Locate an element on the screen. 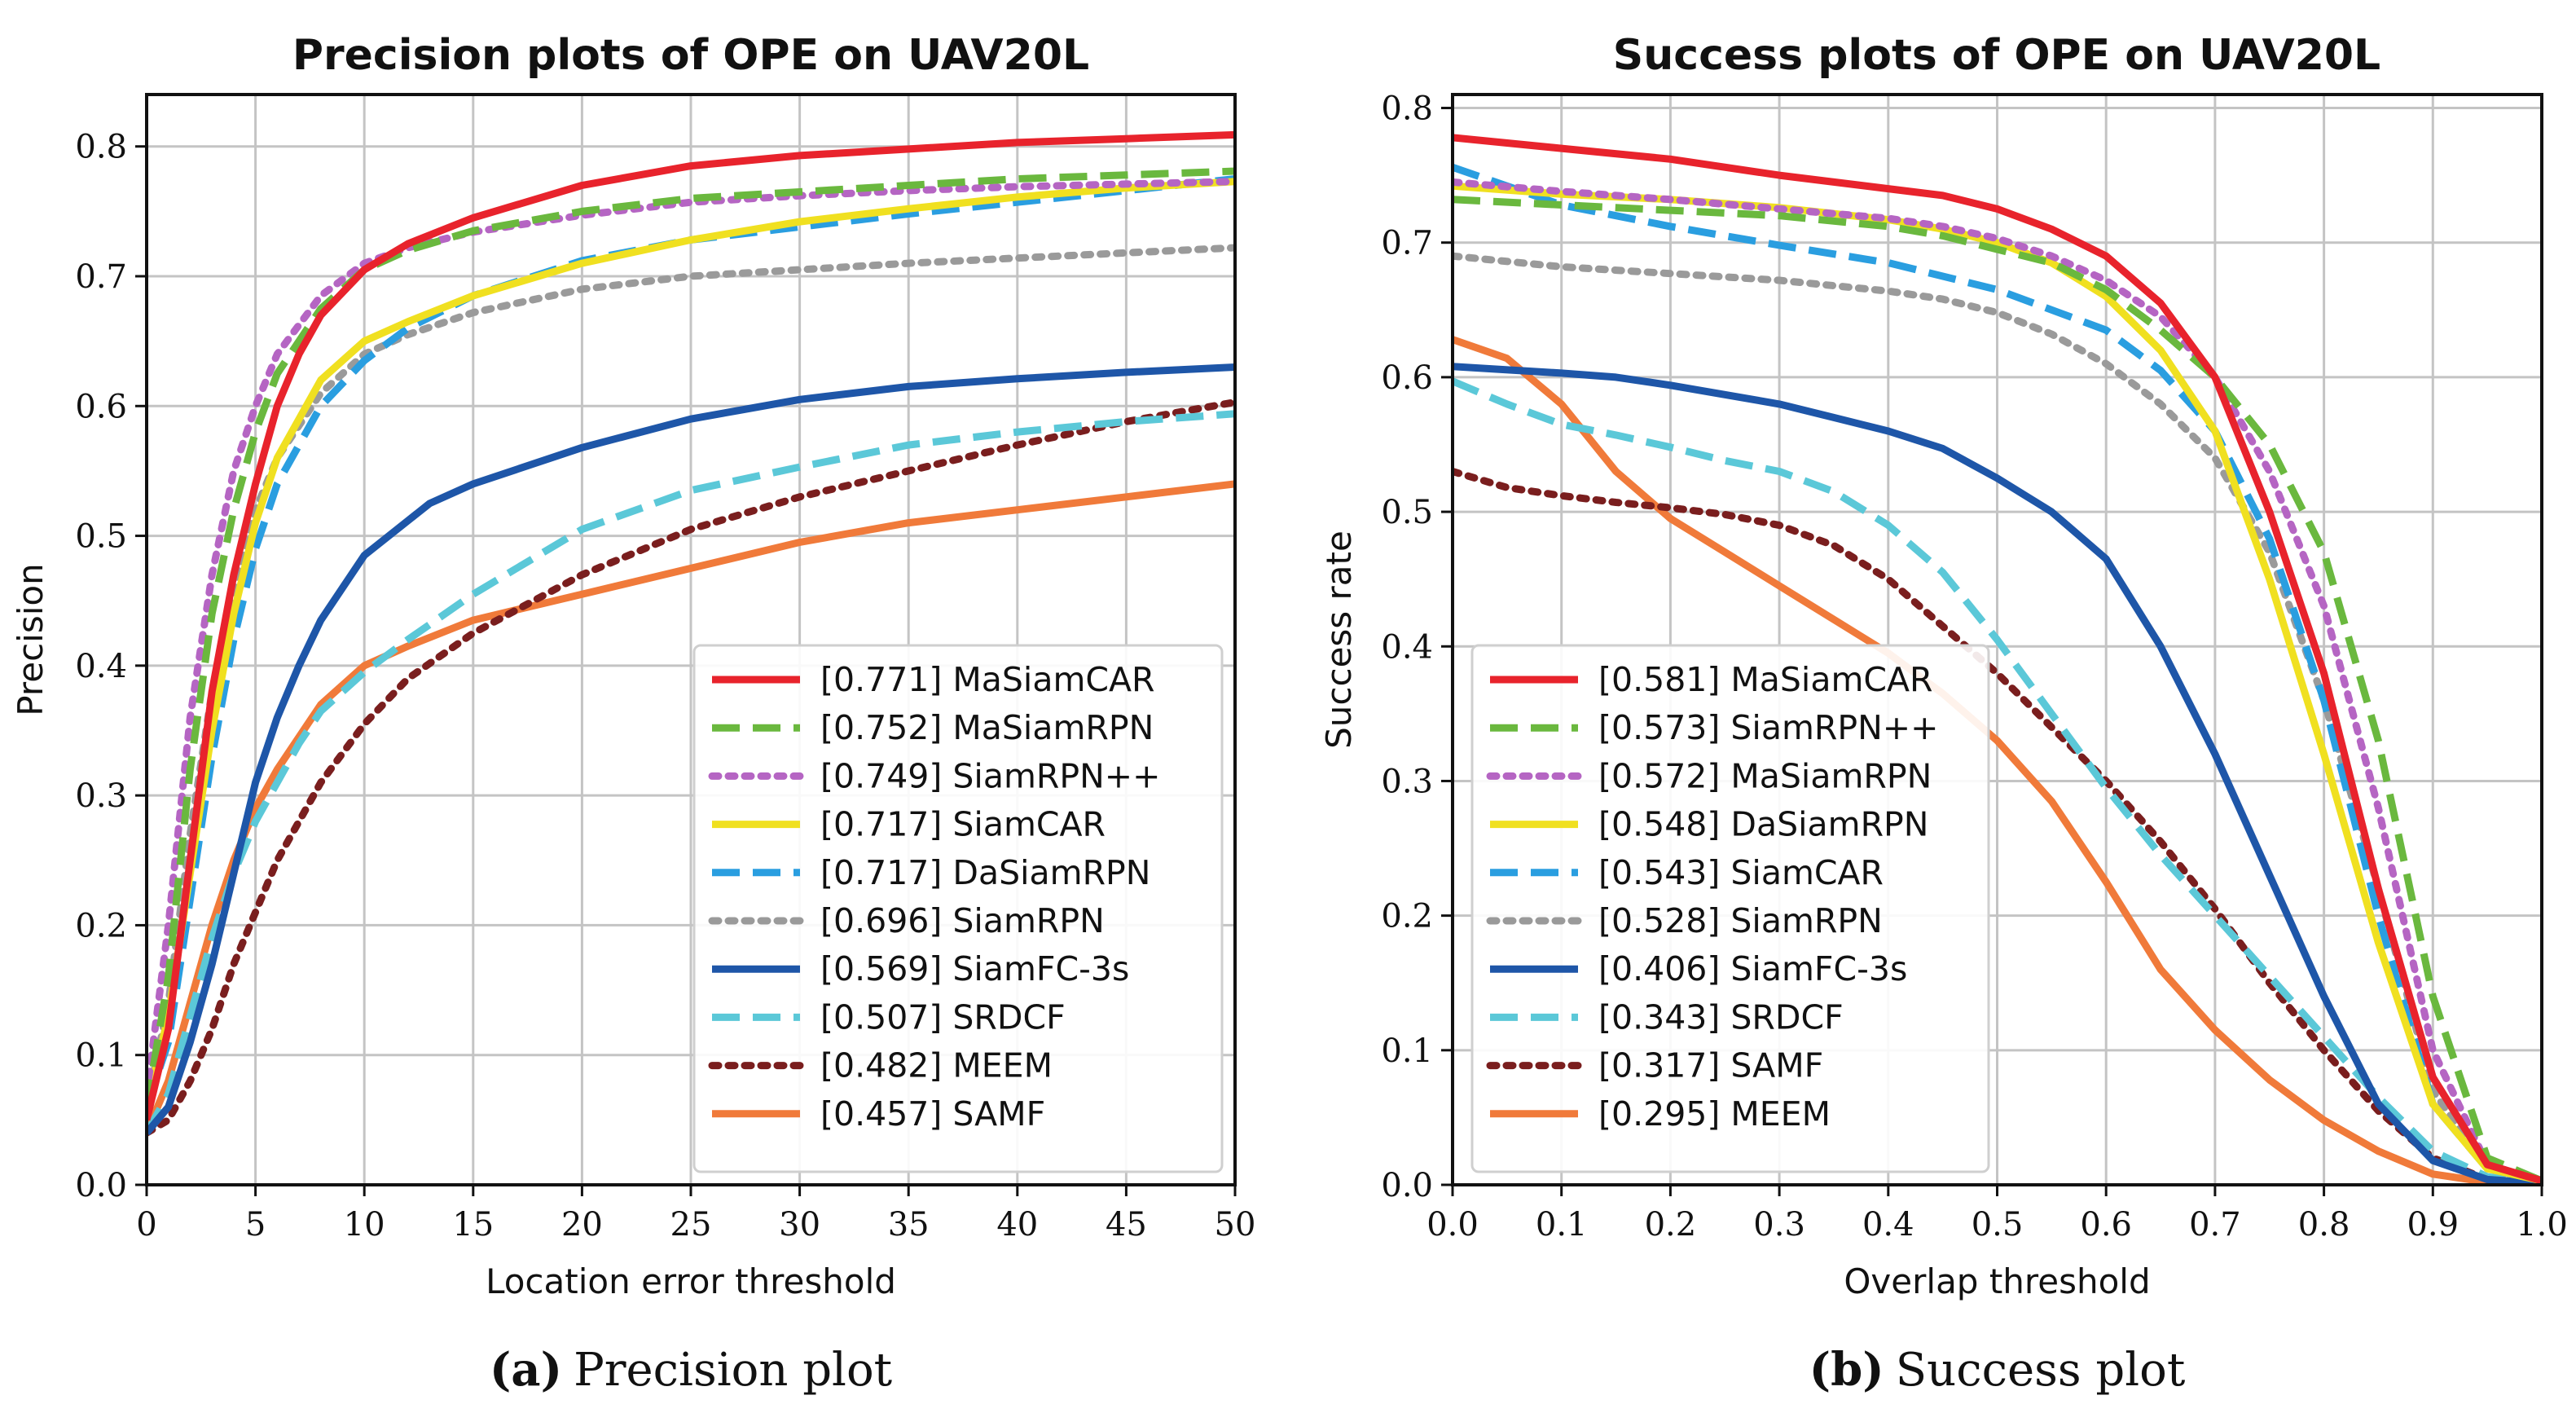  x-tick-label: 0.7 is located at coordinates (2215, 1225).